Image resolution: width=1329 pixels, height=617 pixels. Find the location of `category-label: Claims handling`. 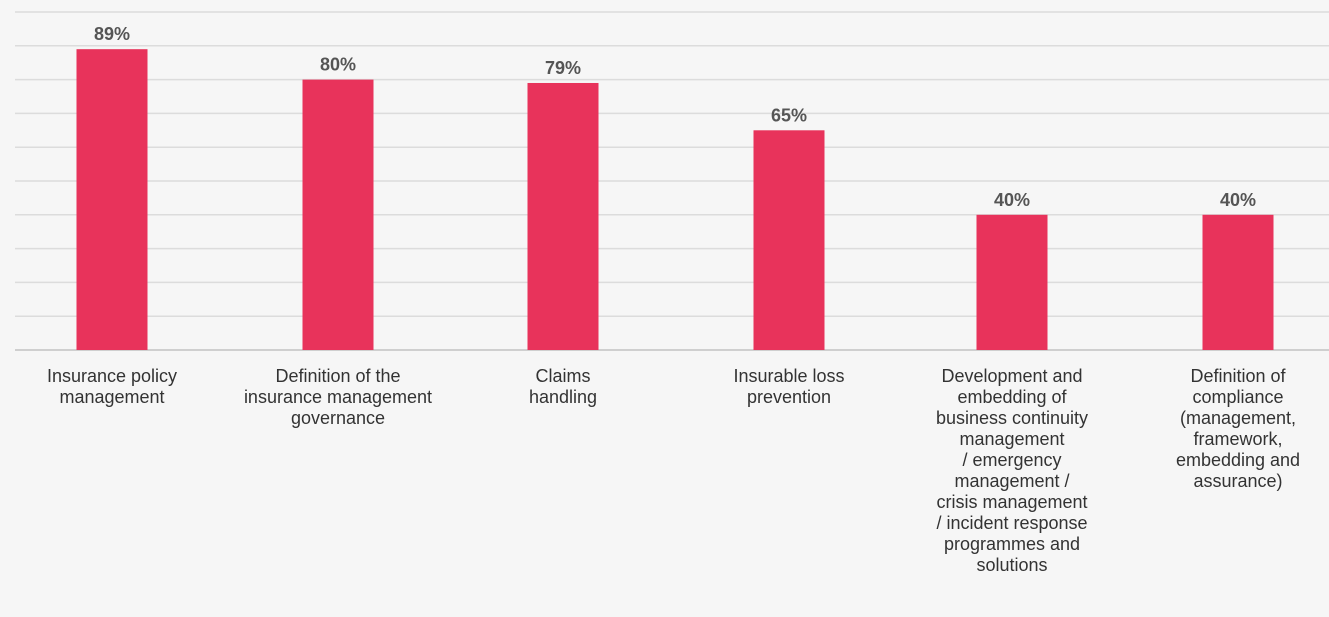

category-label: Claims handling is located at coordinates (563, 386).